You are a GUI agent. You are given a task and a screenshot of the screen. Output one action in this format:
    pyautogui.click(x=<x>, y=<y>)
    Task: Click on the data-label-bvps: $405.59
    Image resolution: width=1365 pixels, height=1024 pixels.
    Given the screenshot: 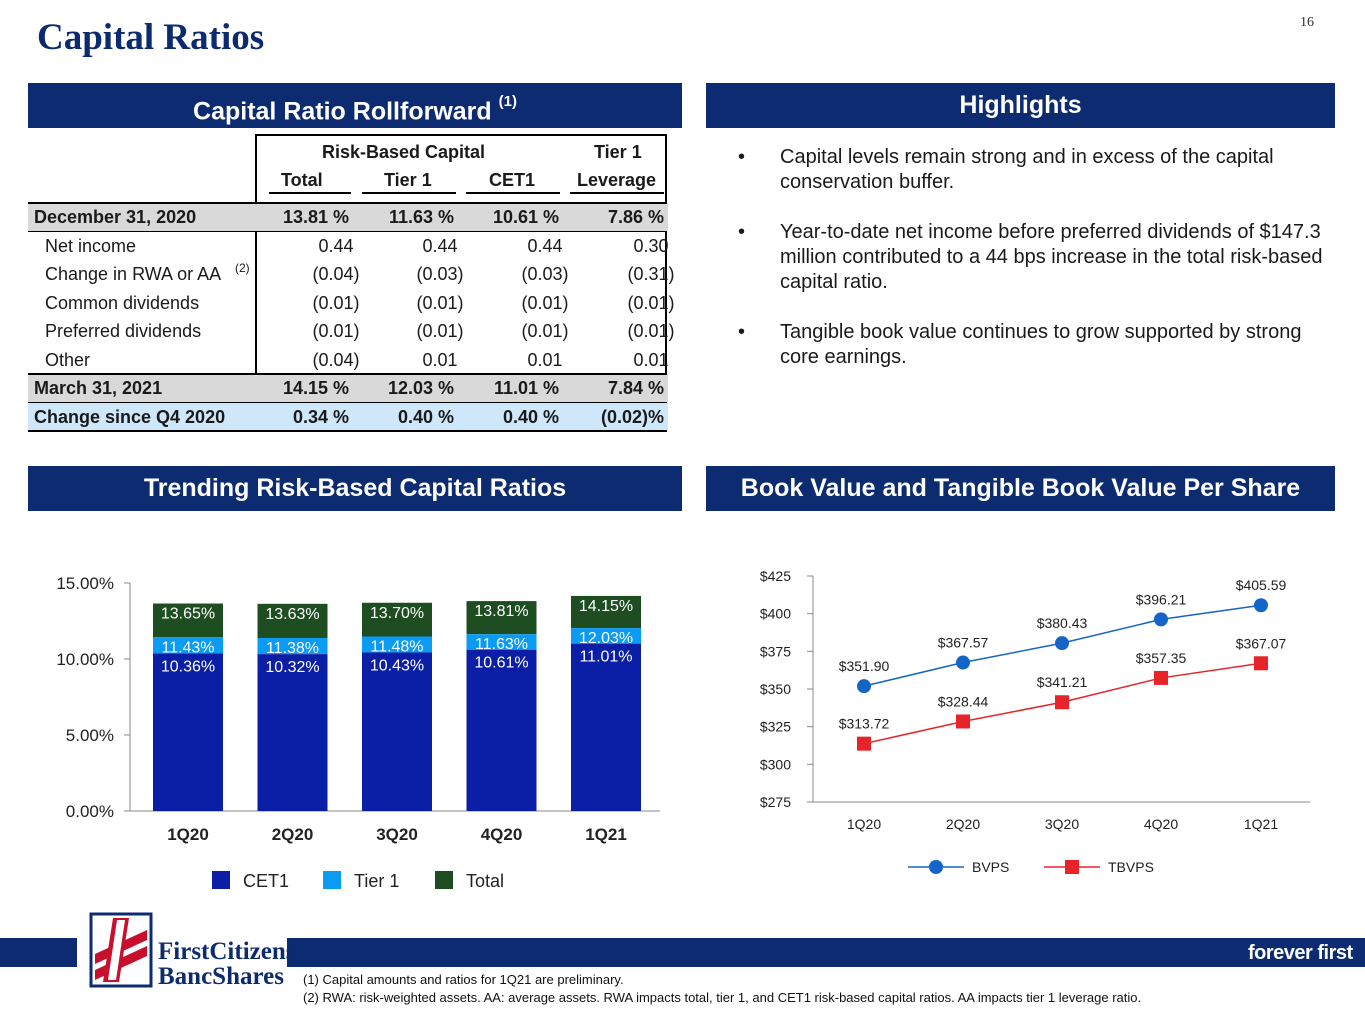 What is the action you would take?
    pyautogui.click(x=1261, y=585)
    